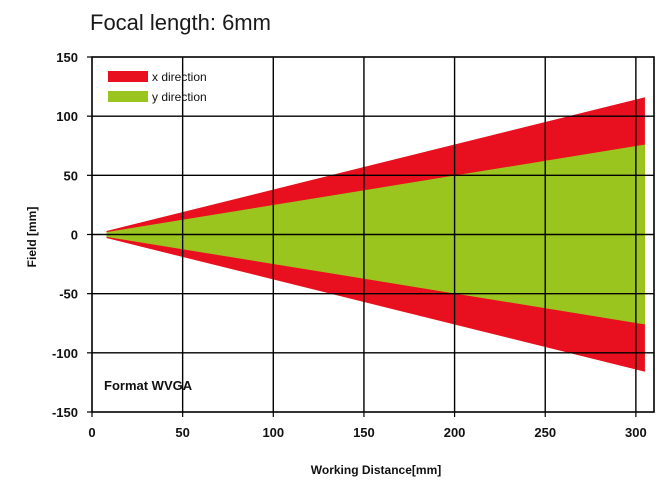 This screenshot has height=484, width=664. Describe the element at coordinates (32, 237) in the screenshot. I see `y-axis-label: Field [mm]` at that location.